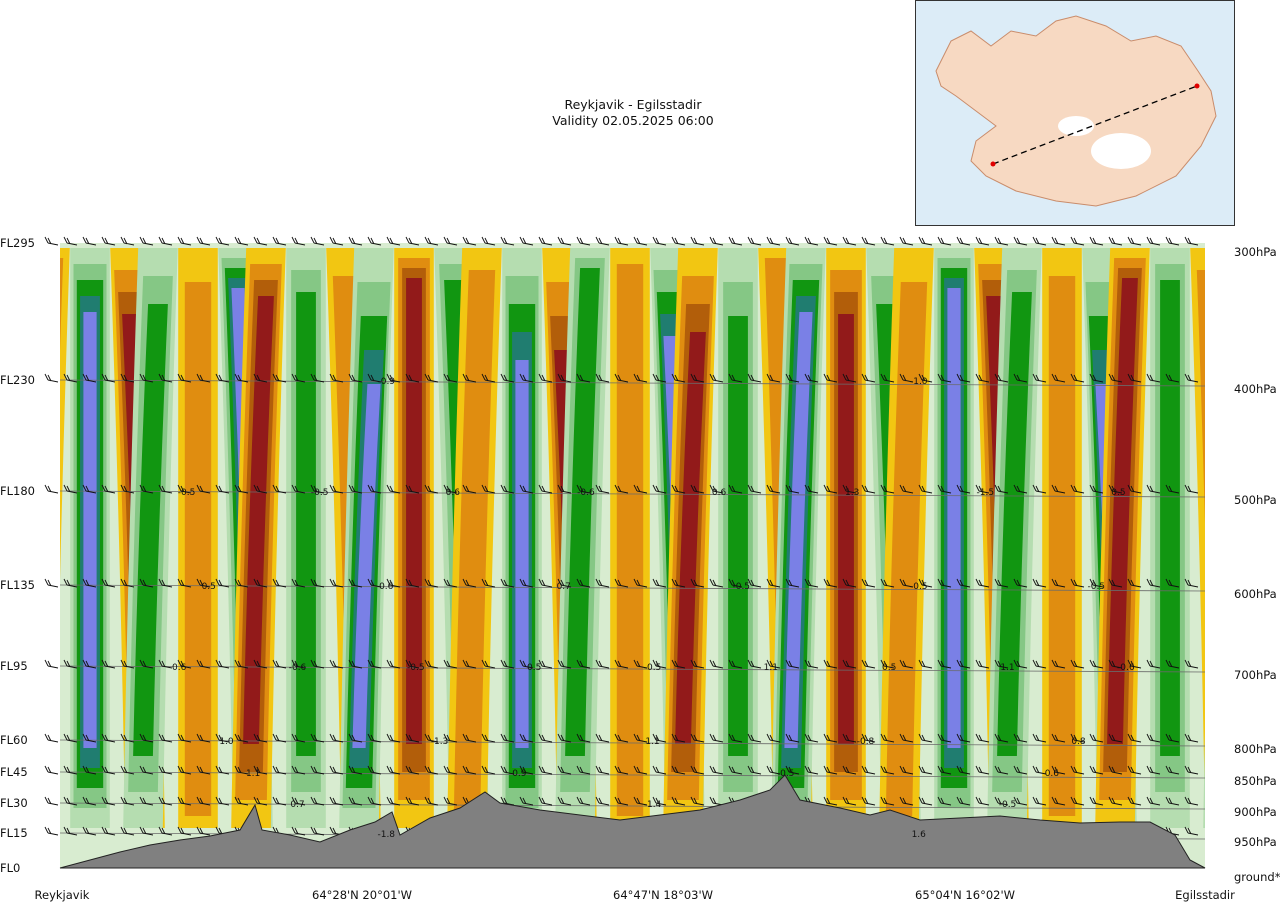 The height and width of the screenshot is (908, 1280). Describe the element at coordinates (993, 164) in the screenshot. I see `red-dot-reykjavik` at that location.